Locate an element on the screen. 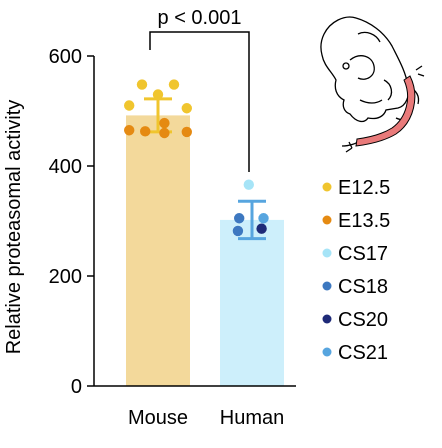 Image resolution: width=442 pixels, height=448 pixels. legend: E12.5 E13.5 CS17 CS18 CS20 CS21 is located at coordinates (356, 270).